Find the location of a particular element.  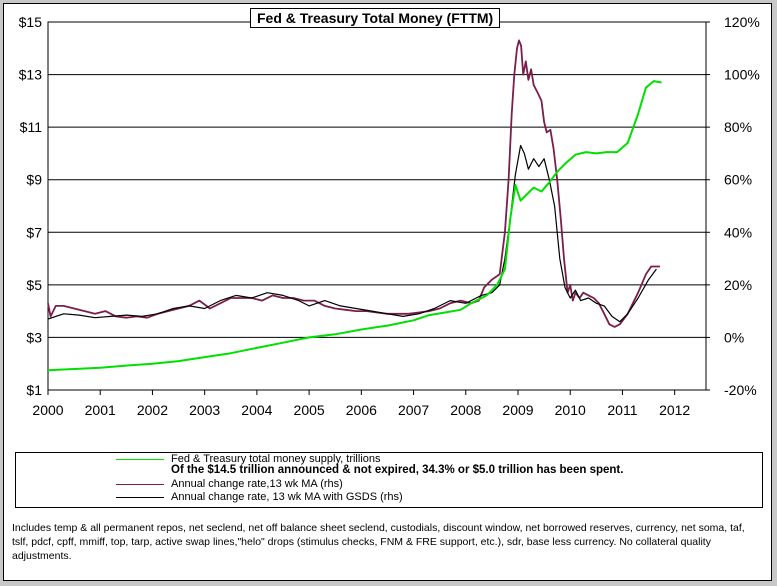

x-tick-label: 2004 is located at coordinates (256, 410).